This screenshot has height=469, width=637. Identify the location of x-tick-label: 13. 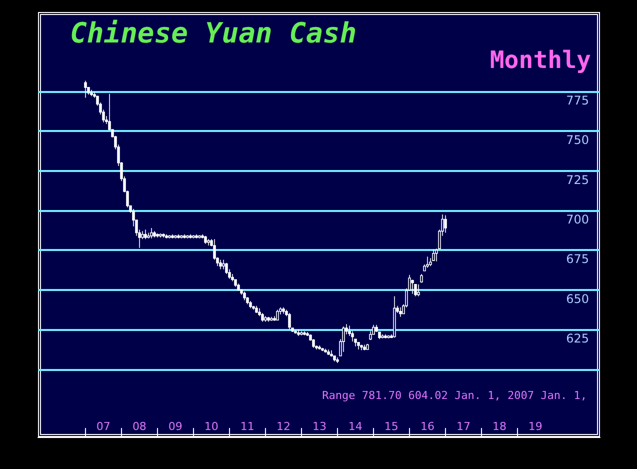
(319, 426).